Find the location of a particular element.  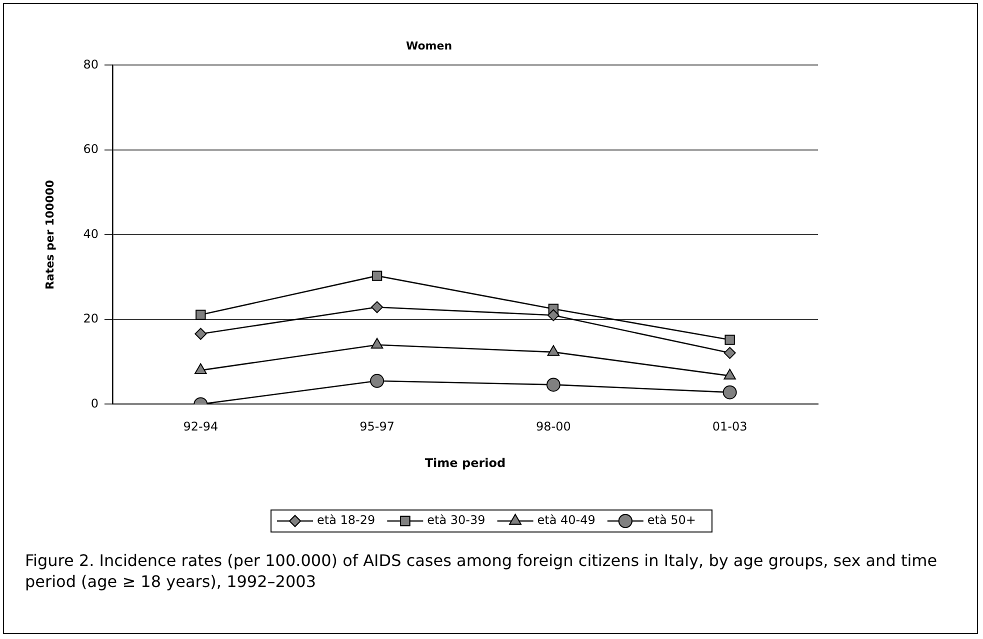

x-tick-label: 92-94 is located at coordinates (200, 427).